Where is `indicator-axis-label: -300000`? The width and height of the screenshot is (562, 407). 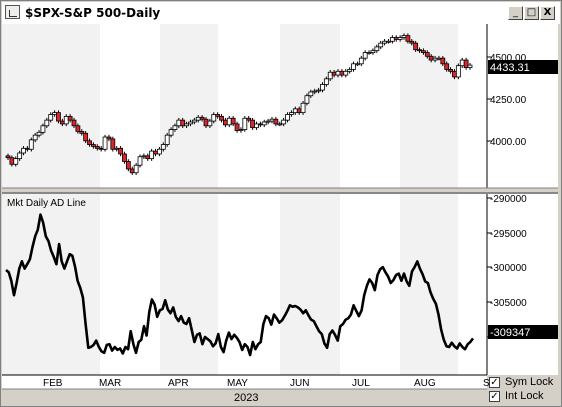 indicator-axis-label: -300000 is located at coordinates (508, 268).